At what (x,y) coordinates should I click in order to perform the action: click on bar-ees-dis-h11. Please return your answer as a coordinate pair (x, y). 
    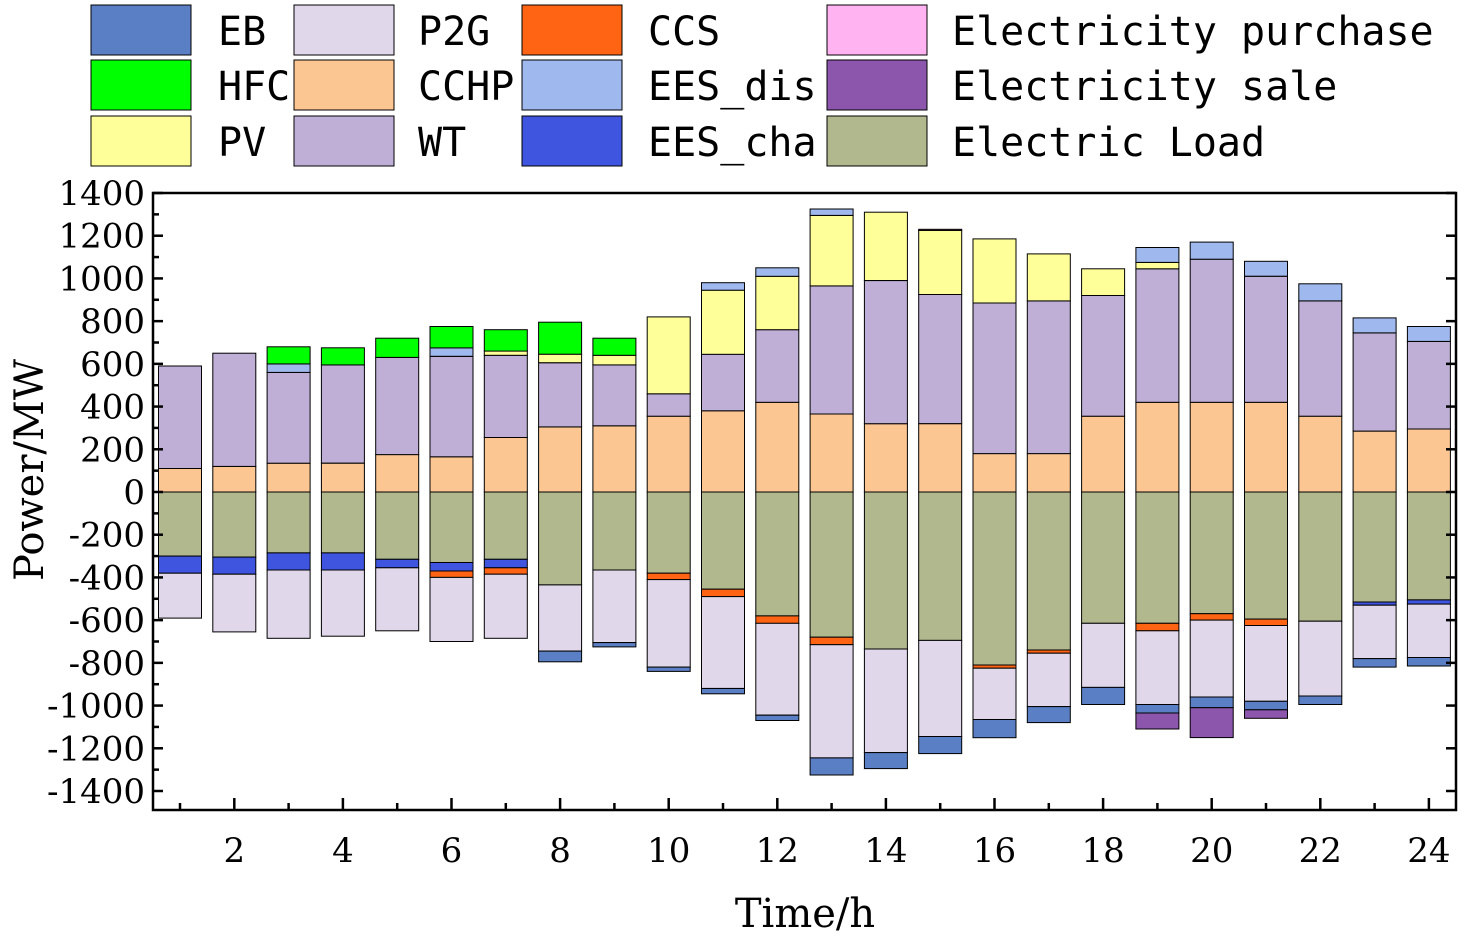
    Looking at the image, I should click on (723, 286).